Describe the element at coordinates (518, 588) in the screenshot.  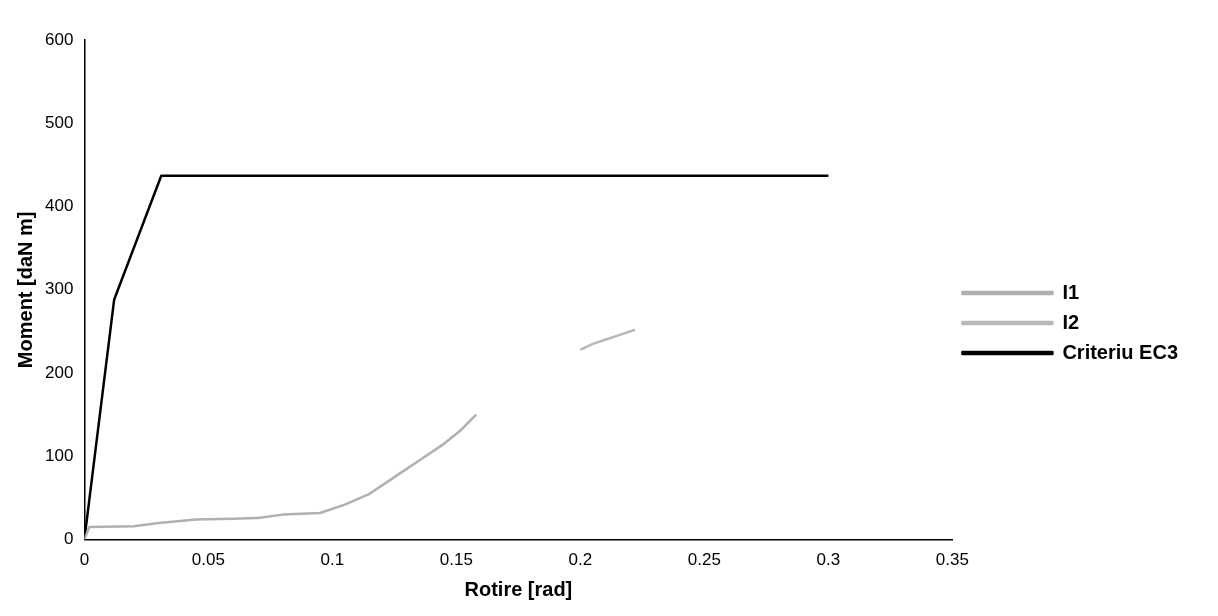
I see `x-axis-title: Rotire [rad]` at that location.